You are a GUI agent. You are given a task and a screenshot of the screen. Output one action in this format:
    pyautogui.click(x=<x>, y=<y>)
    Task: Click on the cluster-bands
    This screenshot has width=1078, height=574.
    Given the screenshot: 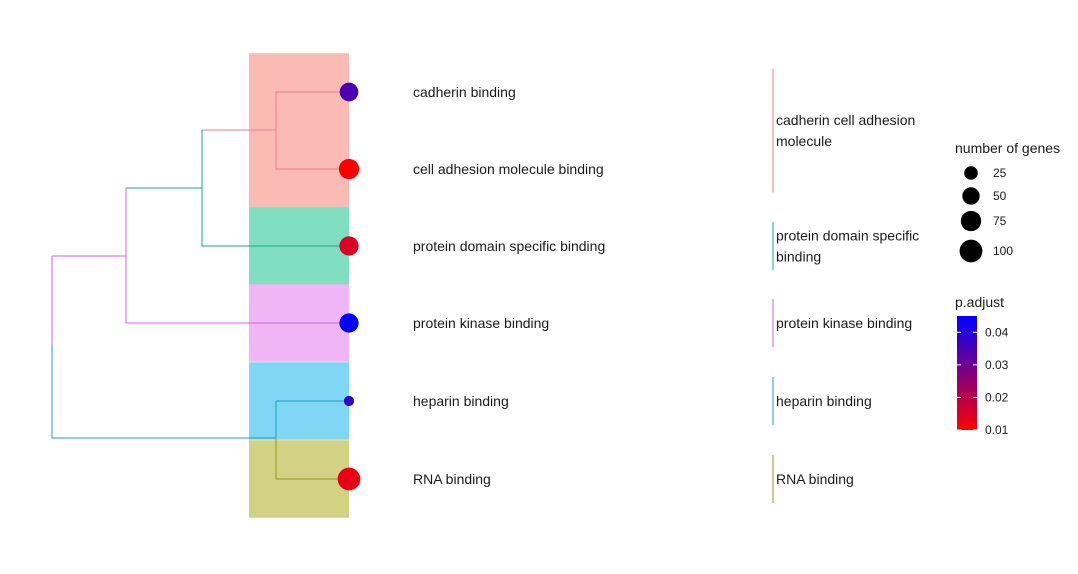 What is the action you would take?
    pyautogui.click(x=299, y=285)
    